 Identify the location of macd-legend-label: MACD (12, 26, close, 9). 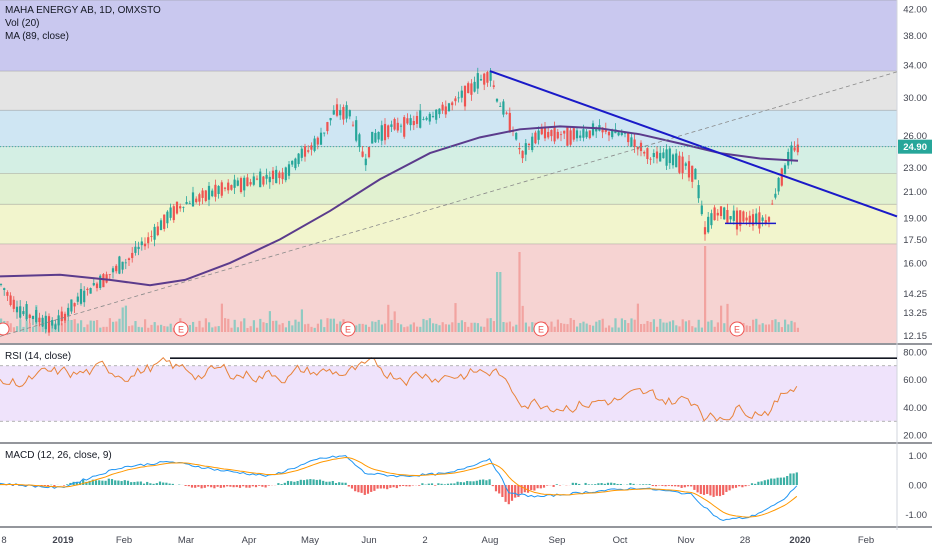
(58, 455).